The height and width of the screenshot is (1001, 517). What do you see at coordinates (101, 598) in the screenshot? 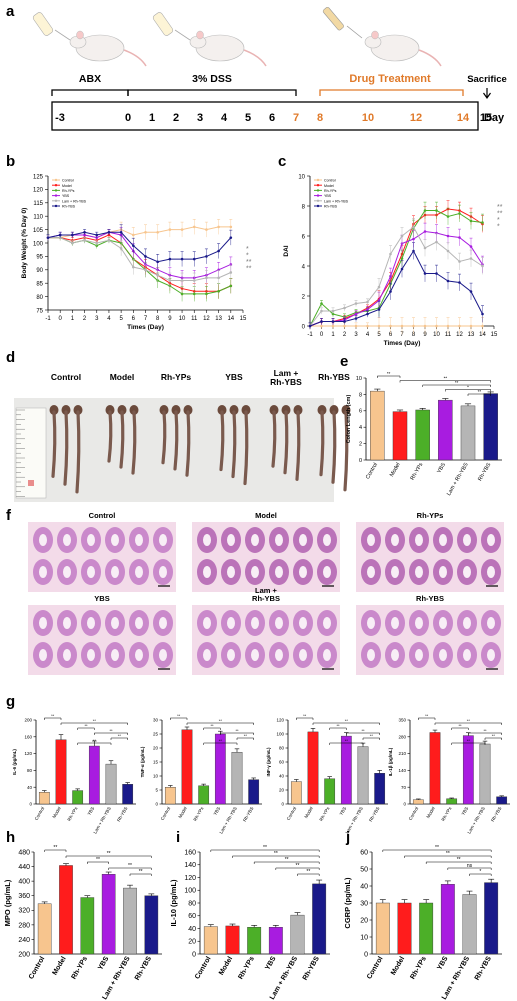
I see `histology-label: YBS` at bounding box center [101, 598].